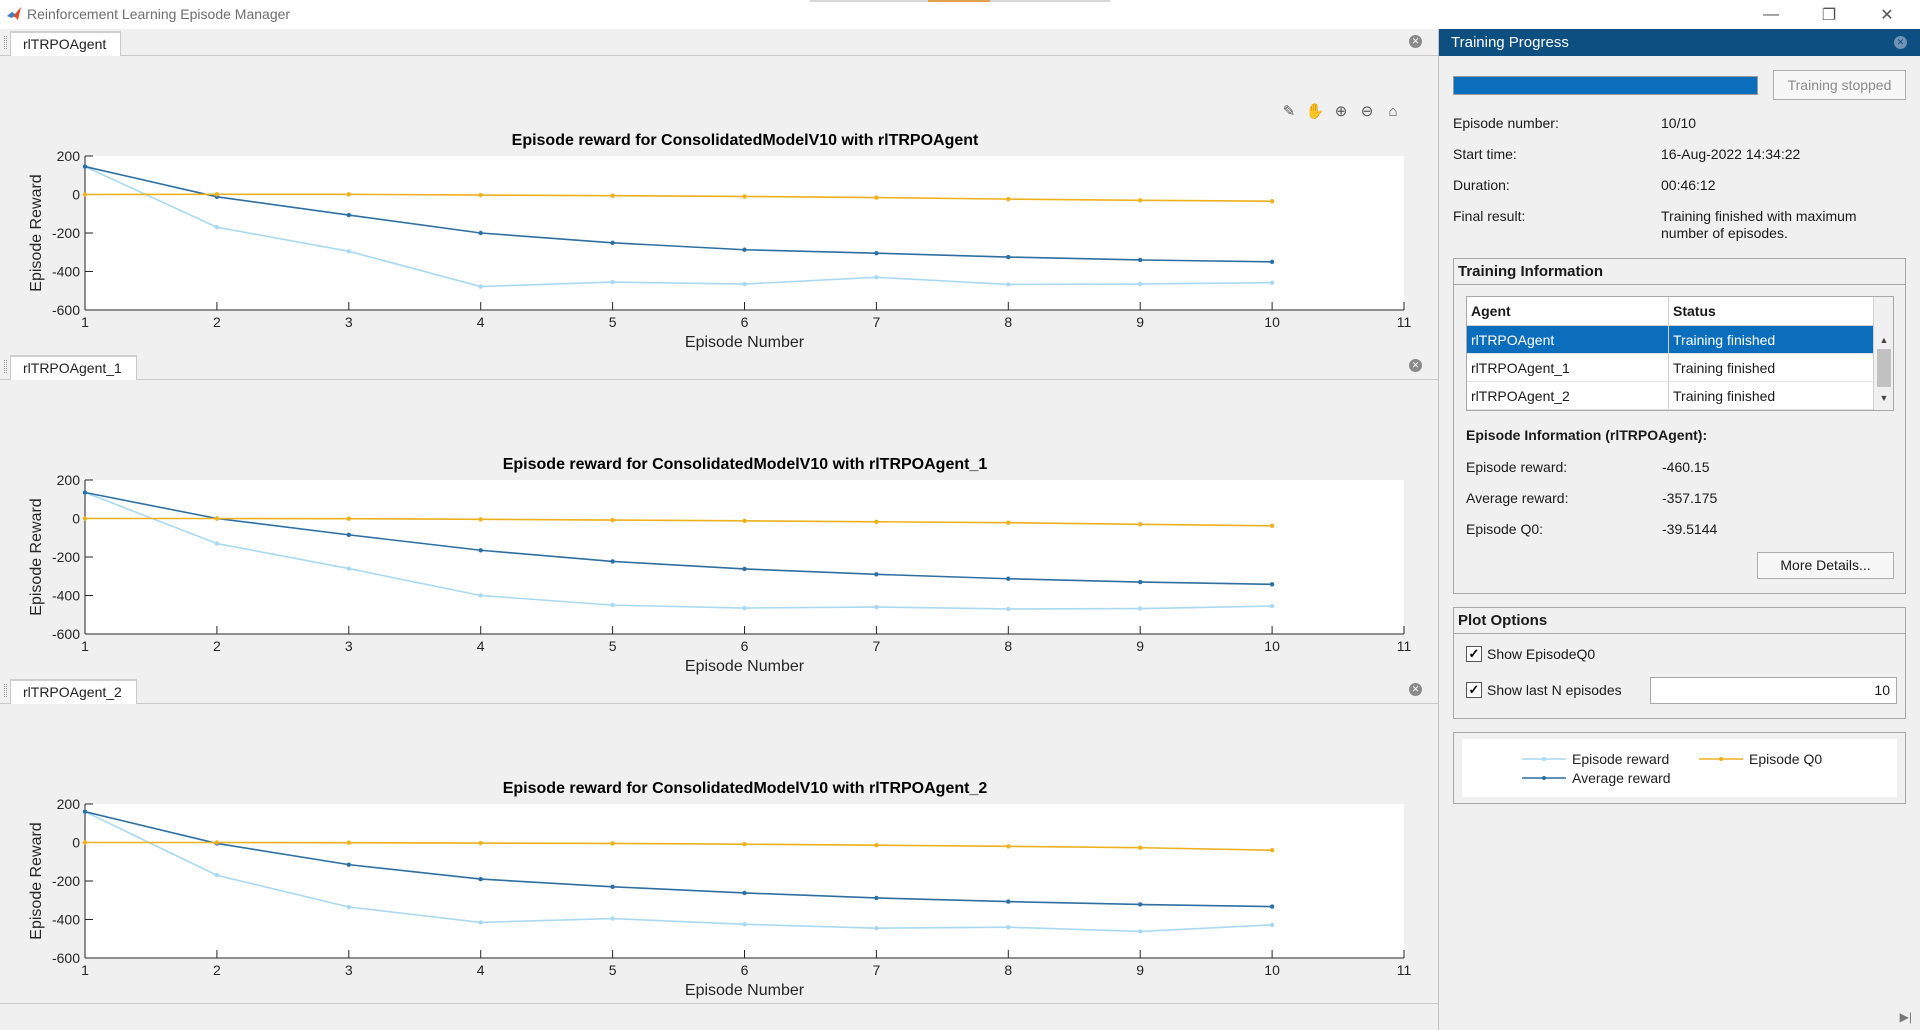  Describe the element at coordinates (1587, 435) in the screenshot. I see `episode-information-title: Episode Information (rlTRPOAgent):` at that location.